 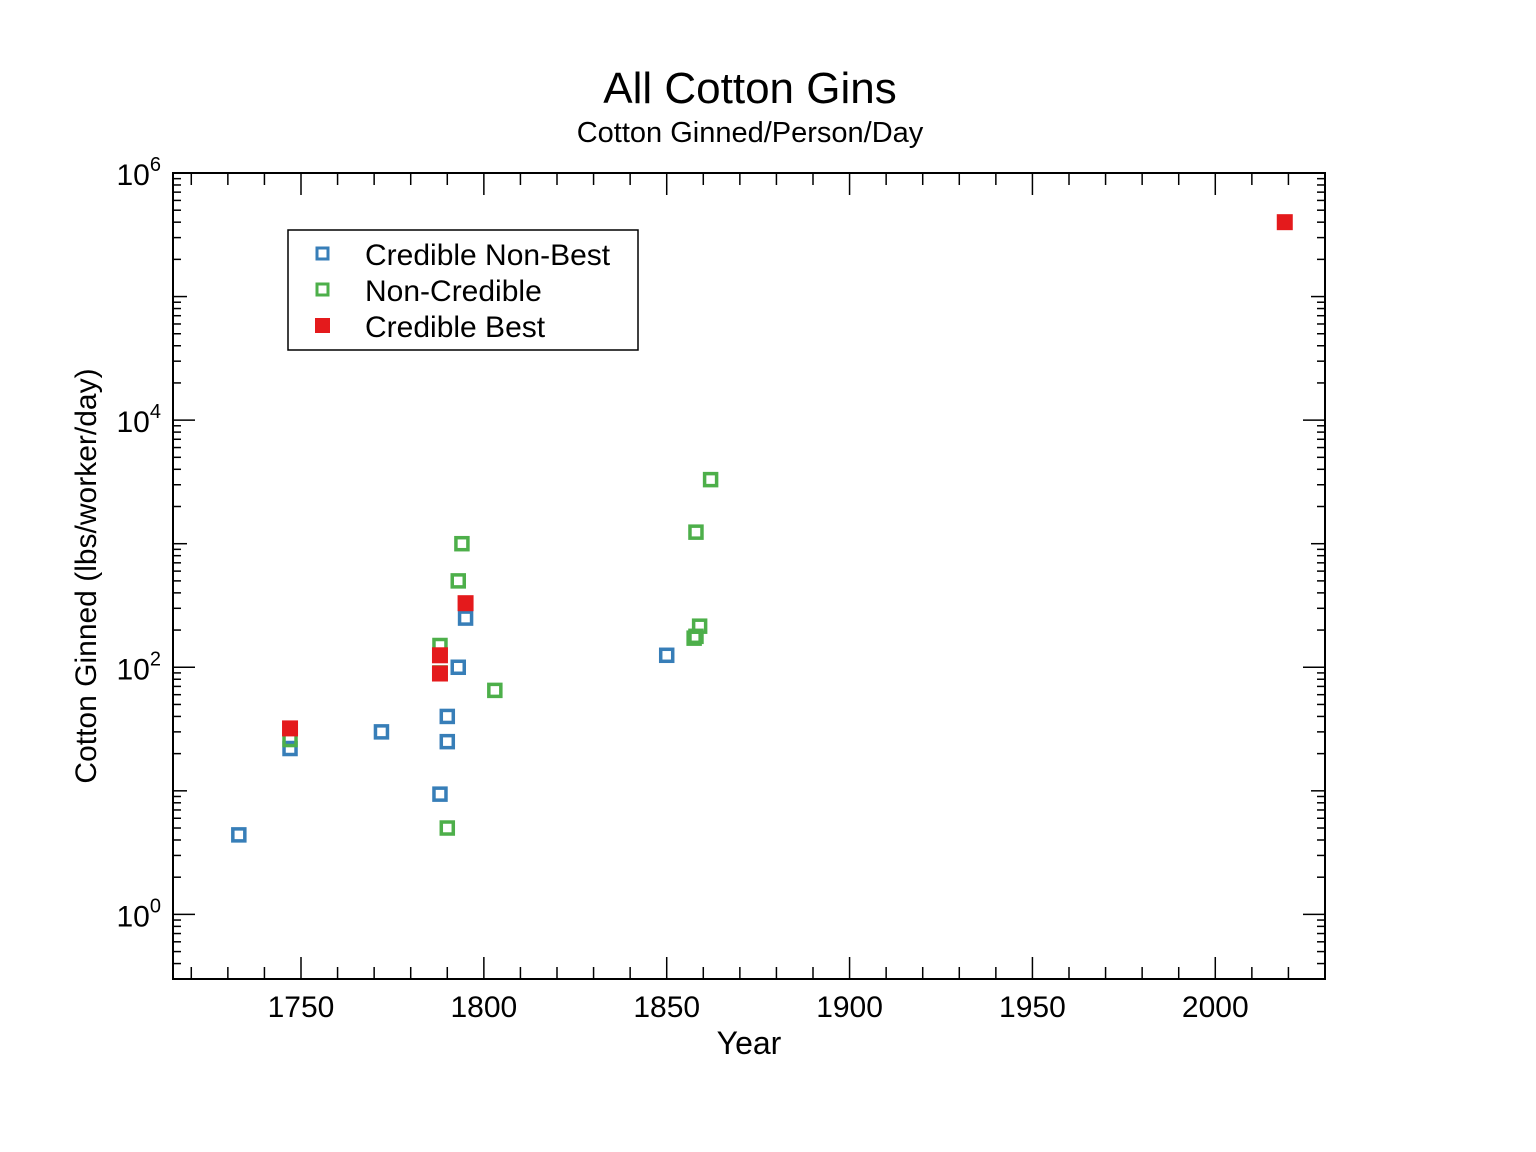 What do you see at coordinates (1032, 1007) in the screenshot?
I see `x-tick-label: 1950` at bounding box center [1032, 1007].